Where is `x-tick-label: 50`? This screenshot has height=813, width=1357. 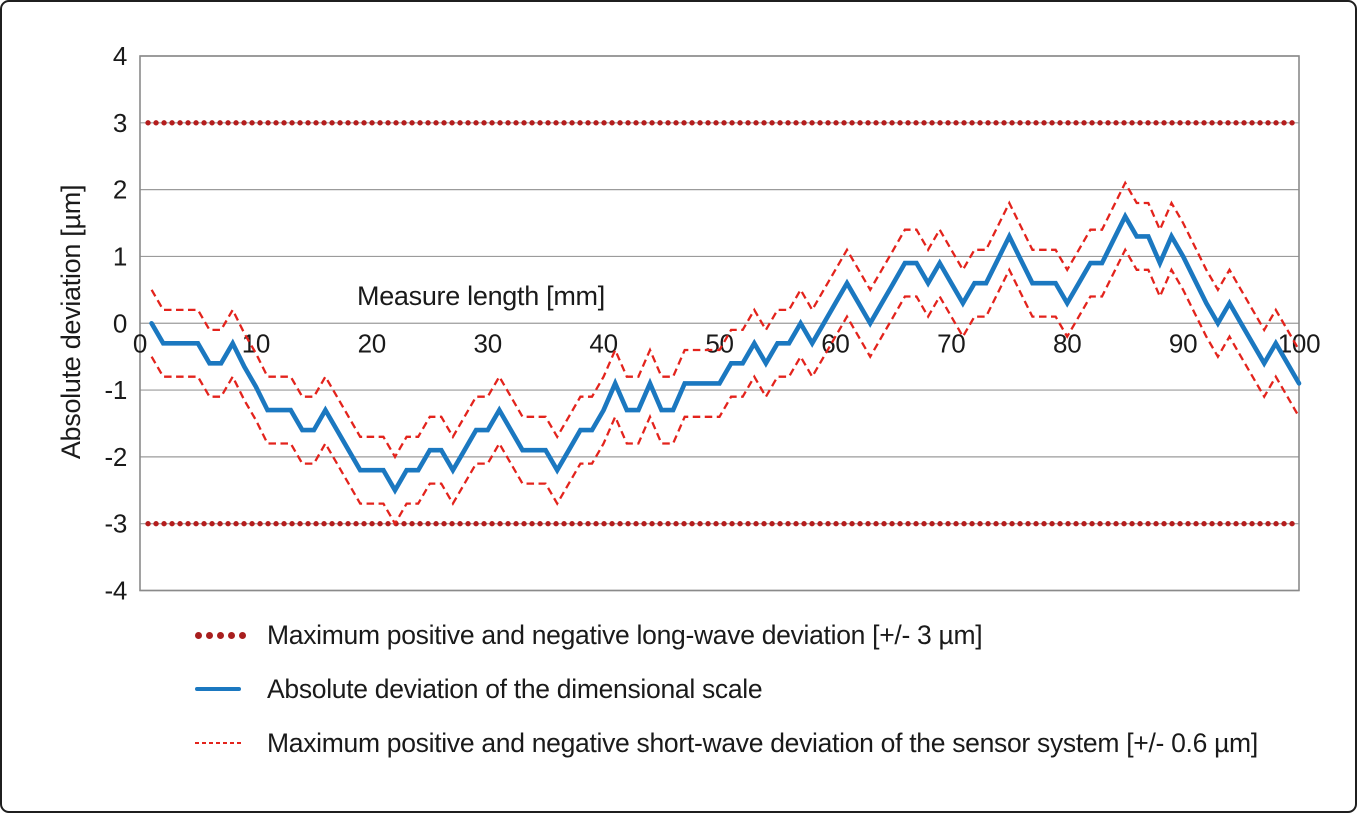
x-tick-label: 50 is located at coordinates (719, 343).